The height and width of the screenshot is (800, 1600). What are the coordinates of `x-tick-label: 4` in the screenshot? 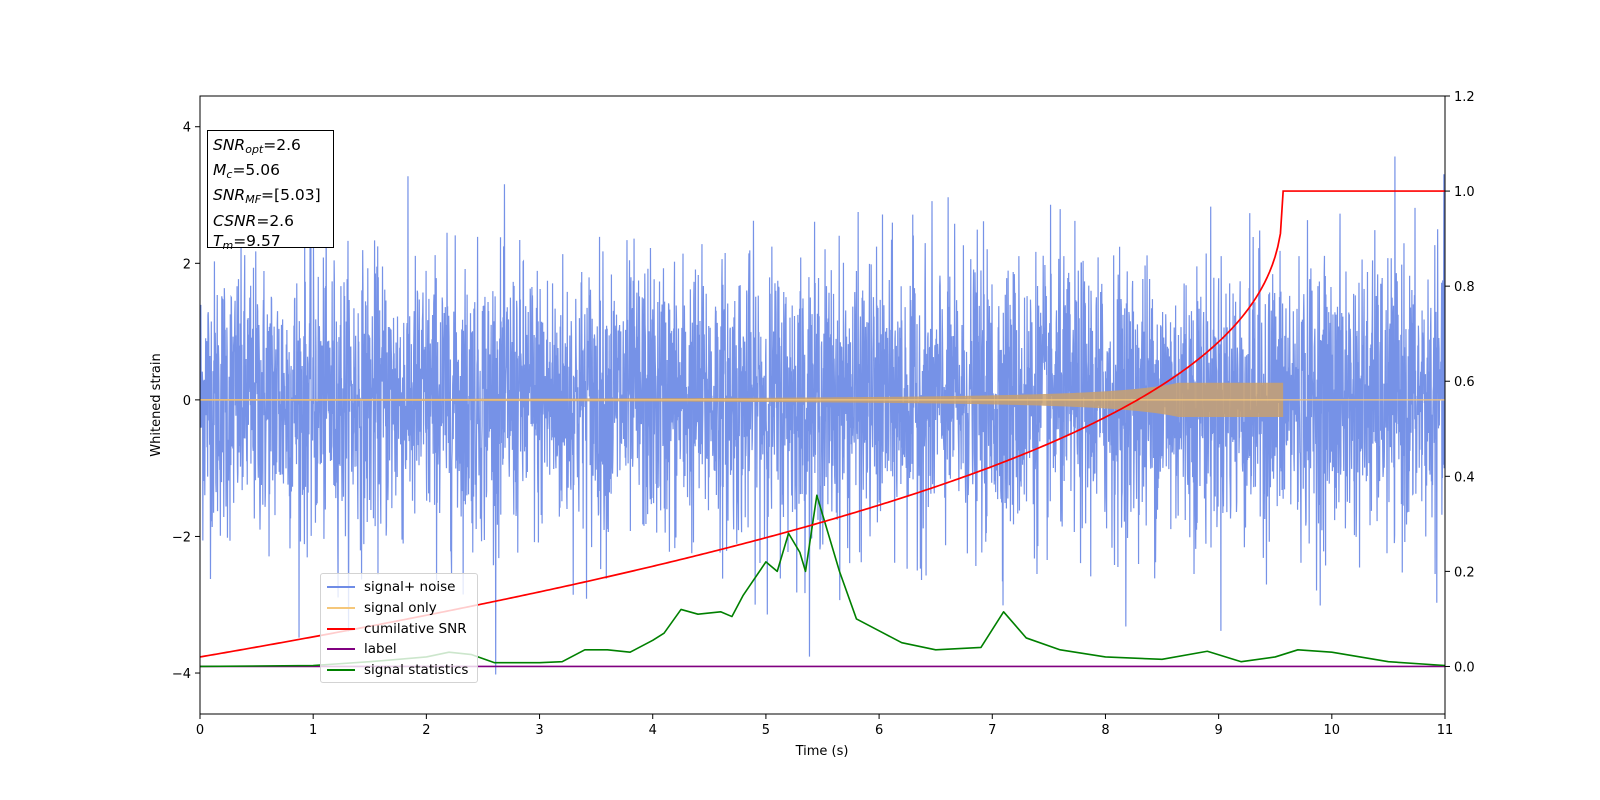 It's located at (653, 730).